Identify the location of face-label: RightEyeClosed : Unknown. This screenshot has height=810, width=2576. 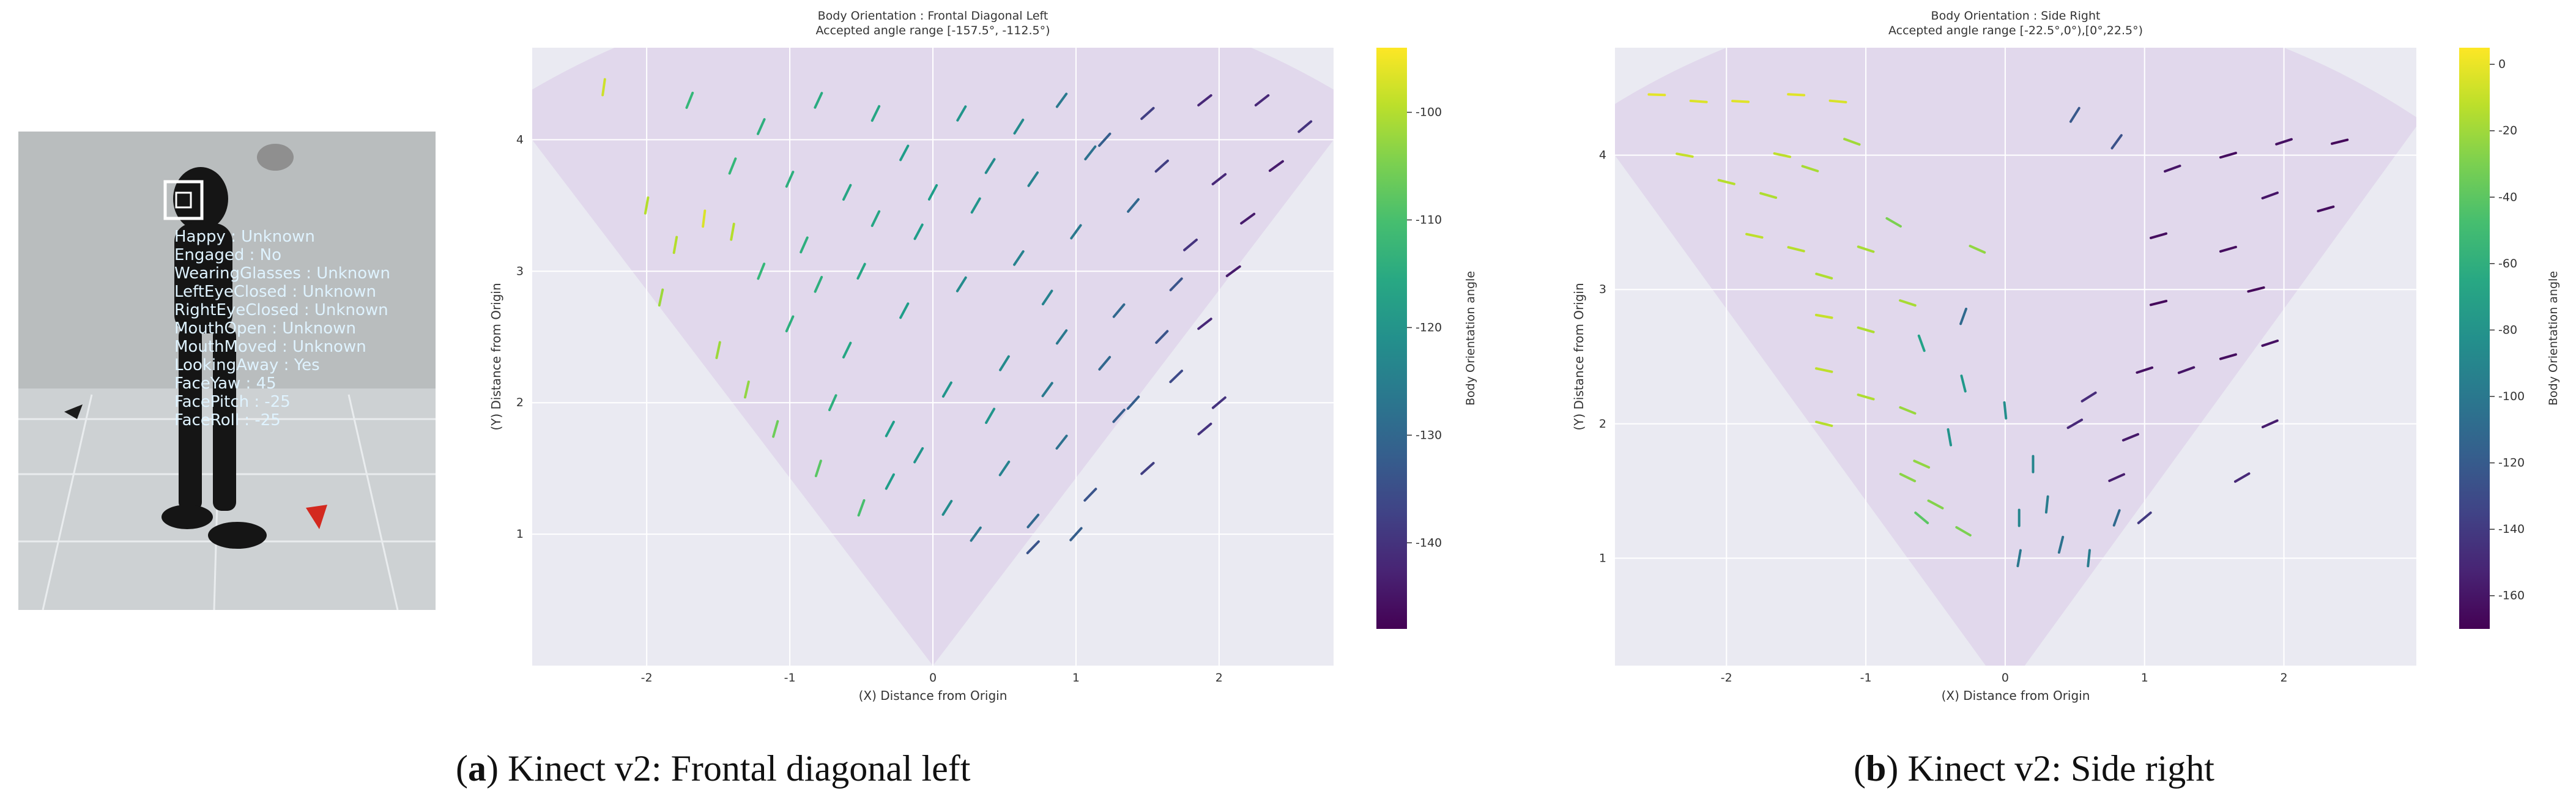
(281, 310).